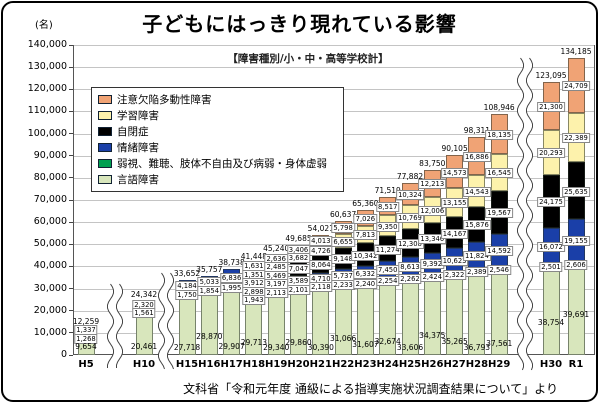 The height and width of the screenshot is (407, 600). Describe the element at coordinates (254, 257) in the screenshot. I see `bar-total-label: 41,448` at that location.